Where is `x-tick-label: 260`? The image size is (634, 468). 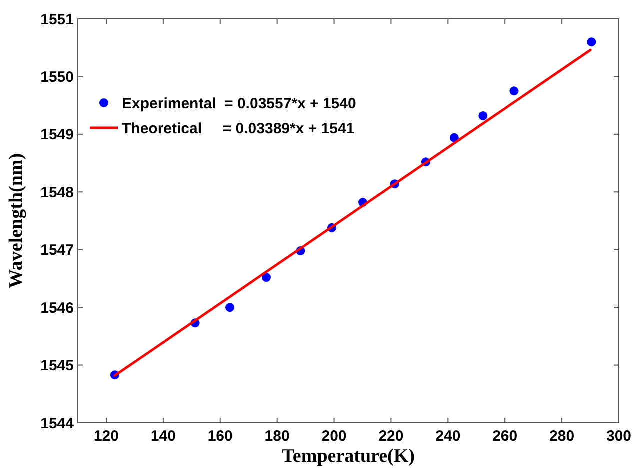
x-tick-label: 260 is located at coordinates (505, 436).